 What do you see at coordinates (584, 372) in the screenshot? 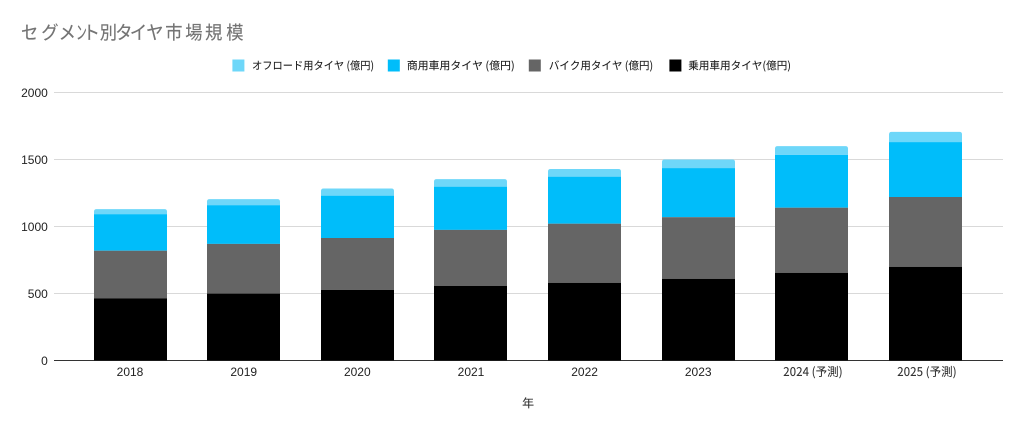
I see `svg-text: 2022` at bounding box center [584, 372].